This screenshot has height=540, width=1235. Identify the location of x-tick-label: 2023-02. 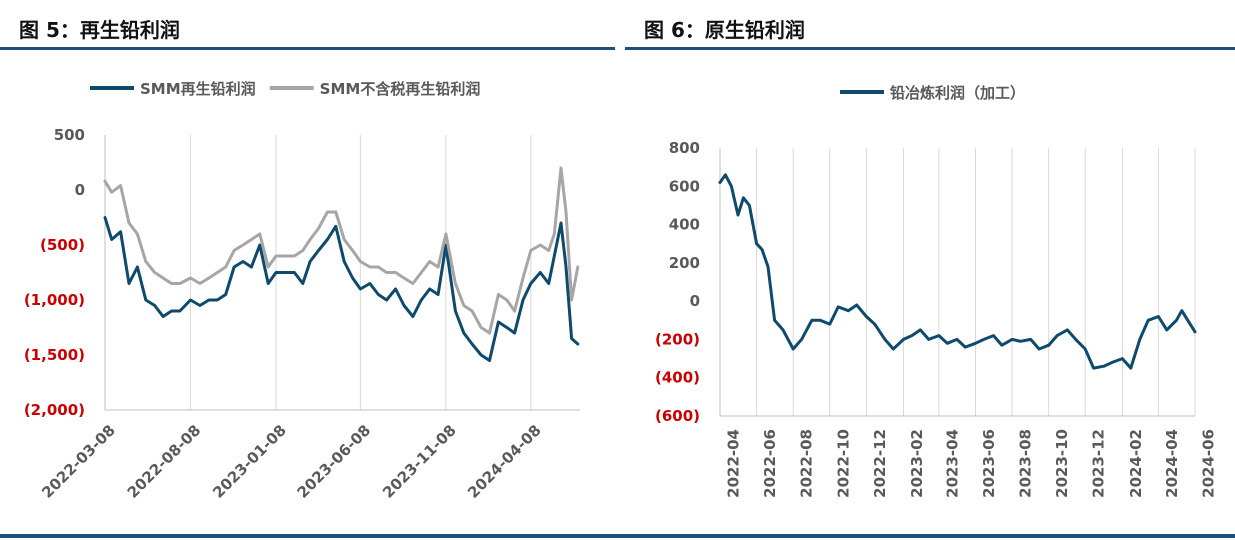
(917, 463).